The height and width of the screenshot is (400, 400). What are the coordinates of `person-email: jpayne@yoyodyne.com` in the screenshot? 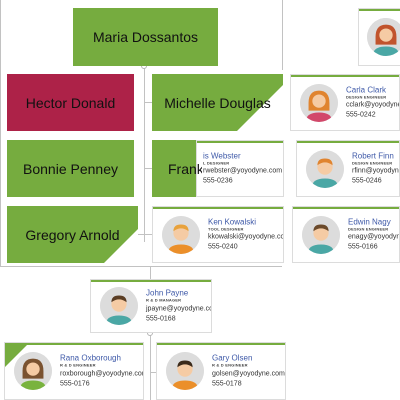 It's located at (179, 309).